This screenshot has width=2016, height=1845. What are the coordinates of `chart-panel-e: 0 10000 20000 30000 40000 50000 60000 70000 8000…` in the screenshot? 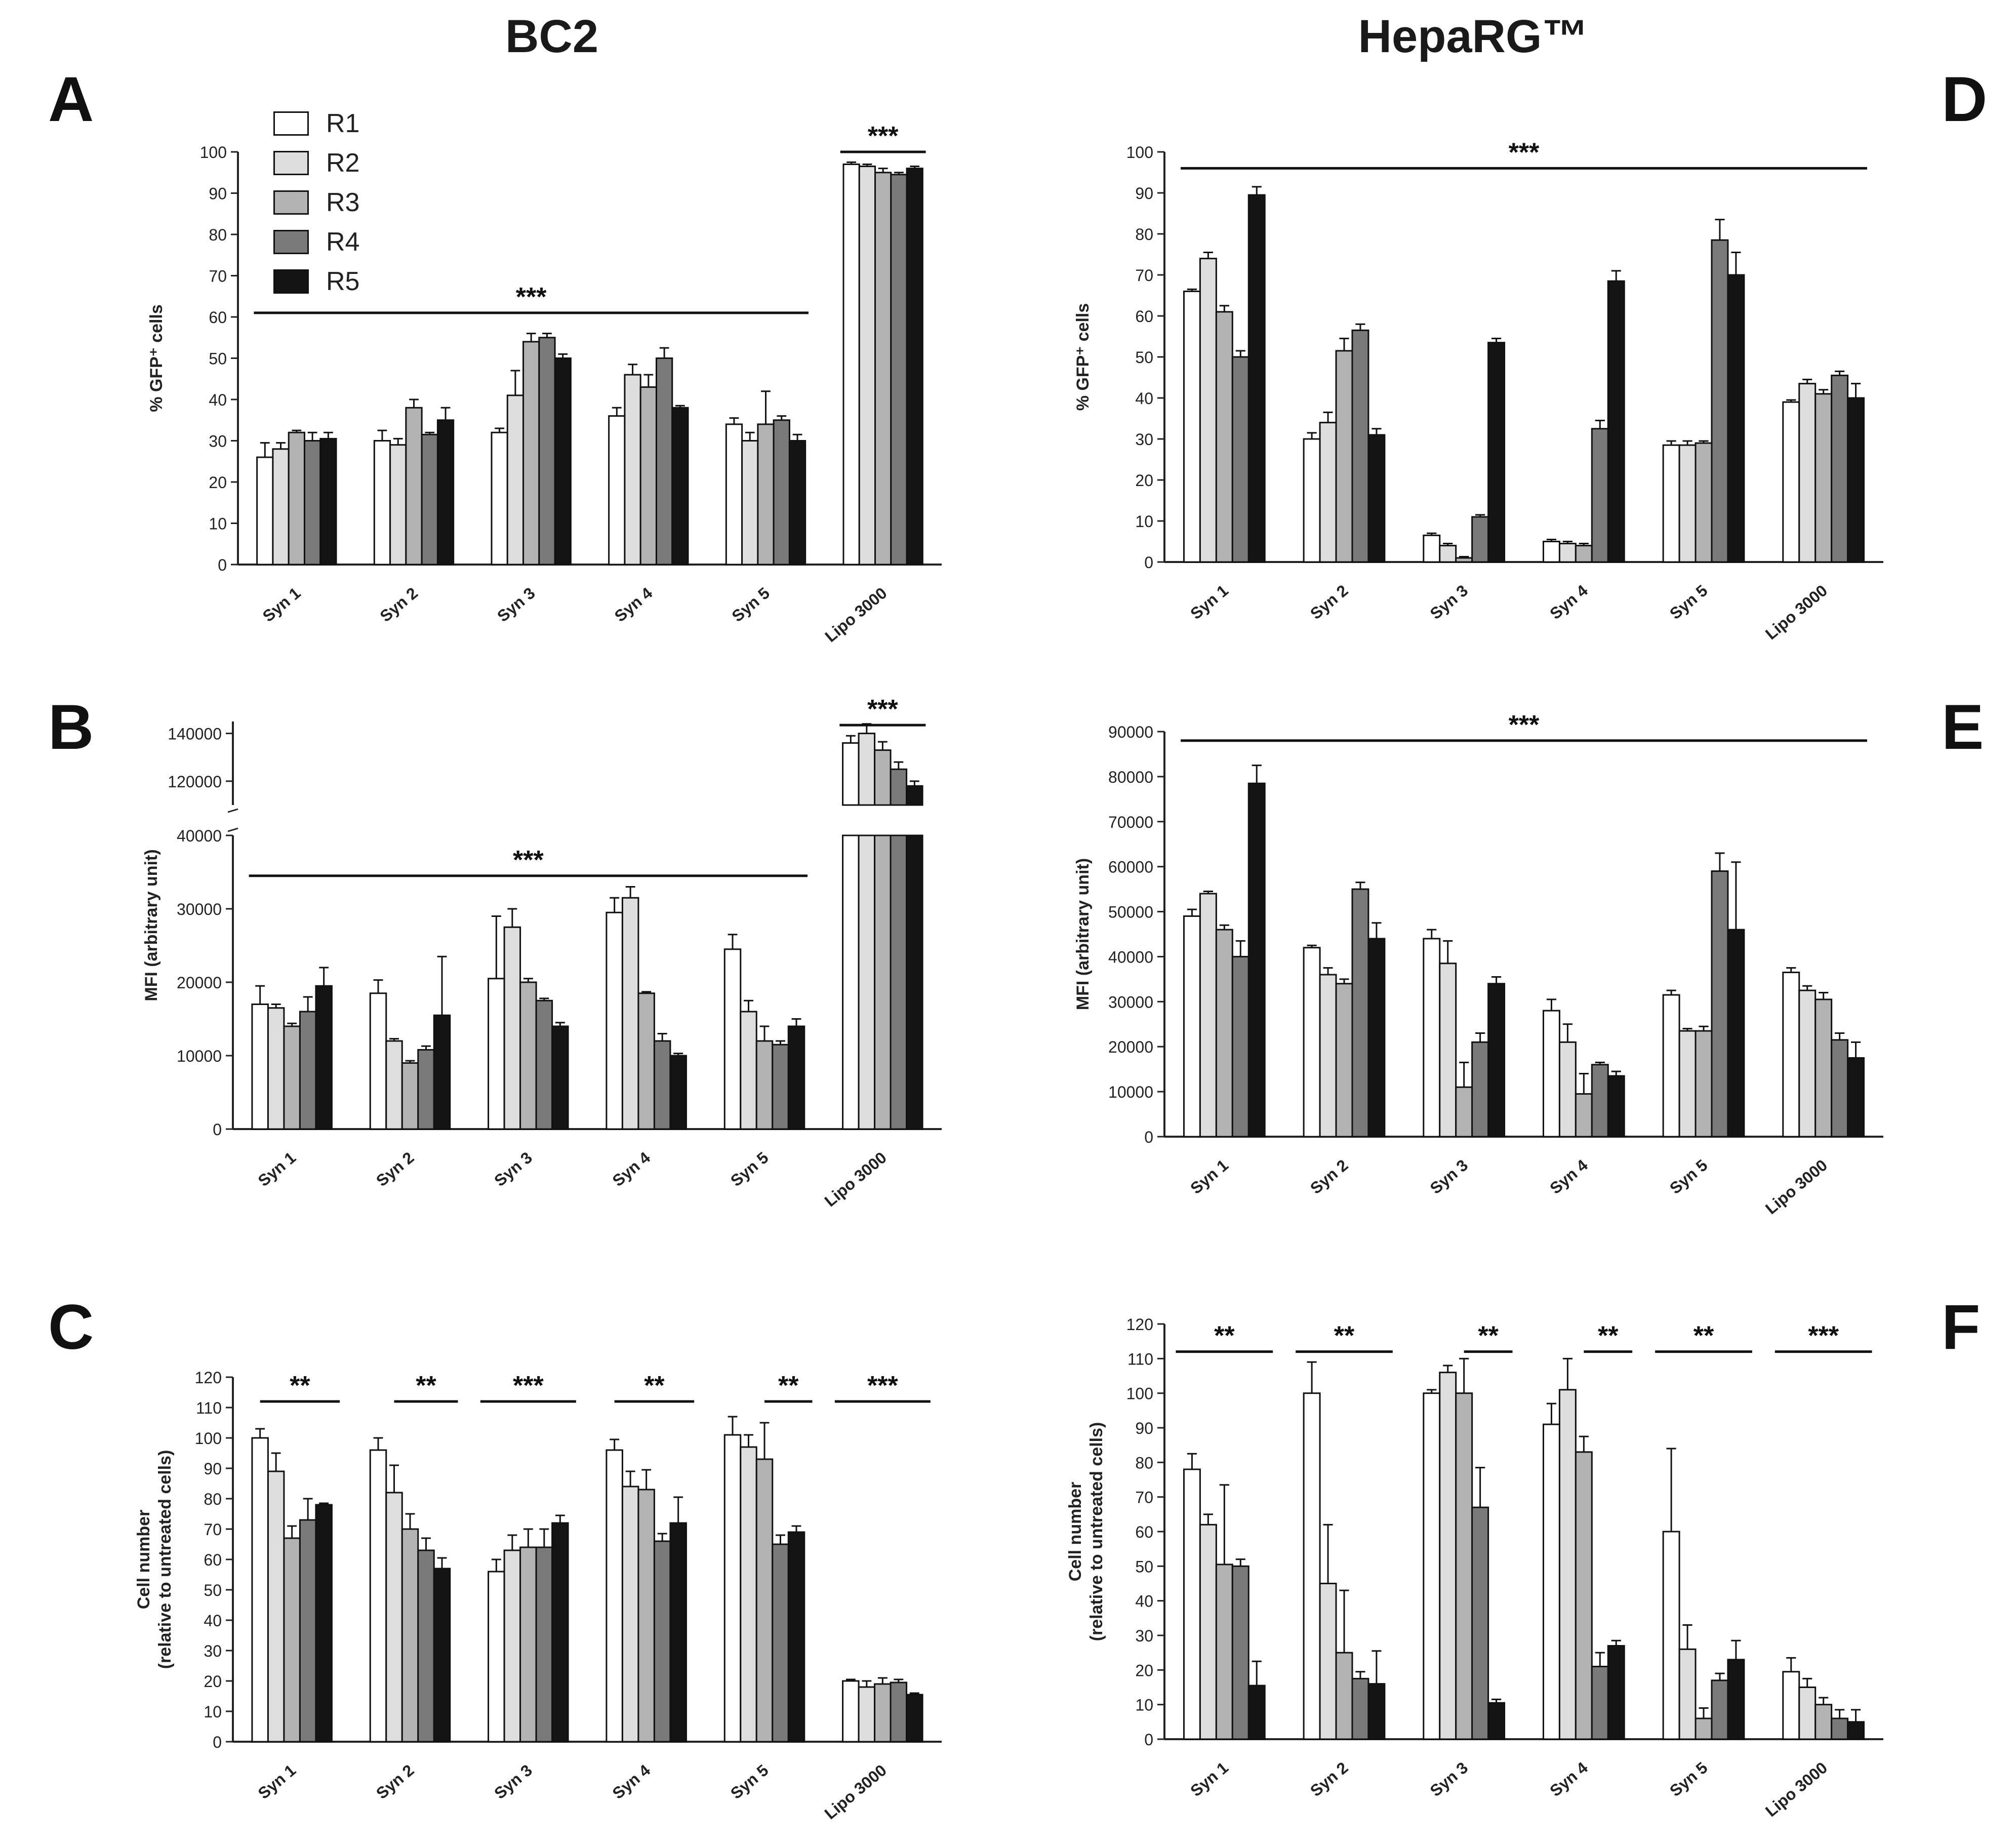 It's located at (1478, 964).